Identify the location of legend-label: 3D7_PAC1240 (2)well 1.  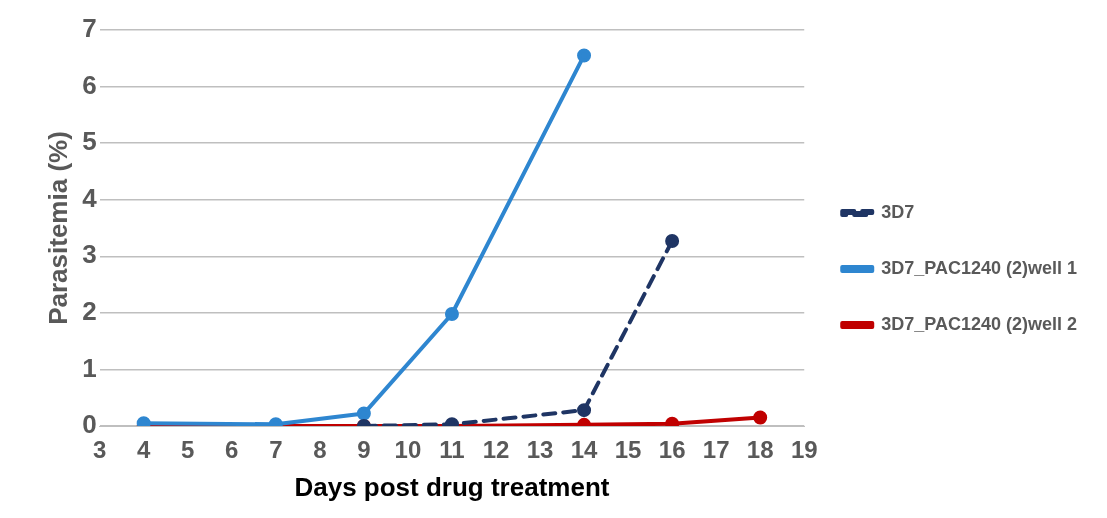
(979, 267).